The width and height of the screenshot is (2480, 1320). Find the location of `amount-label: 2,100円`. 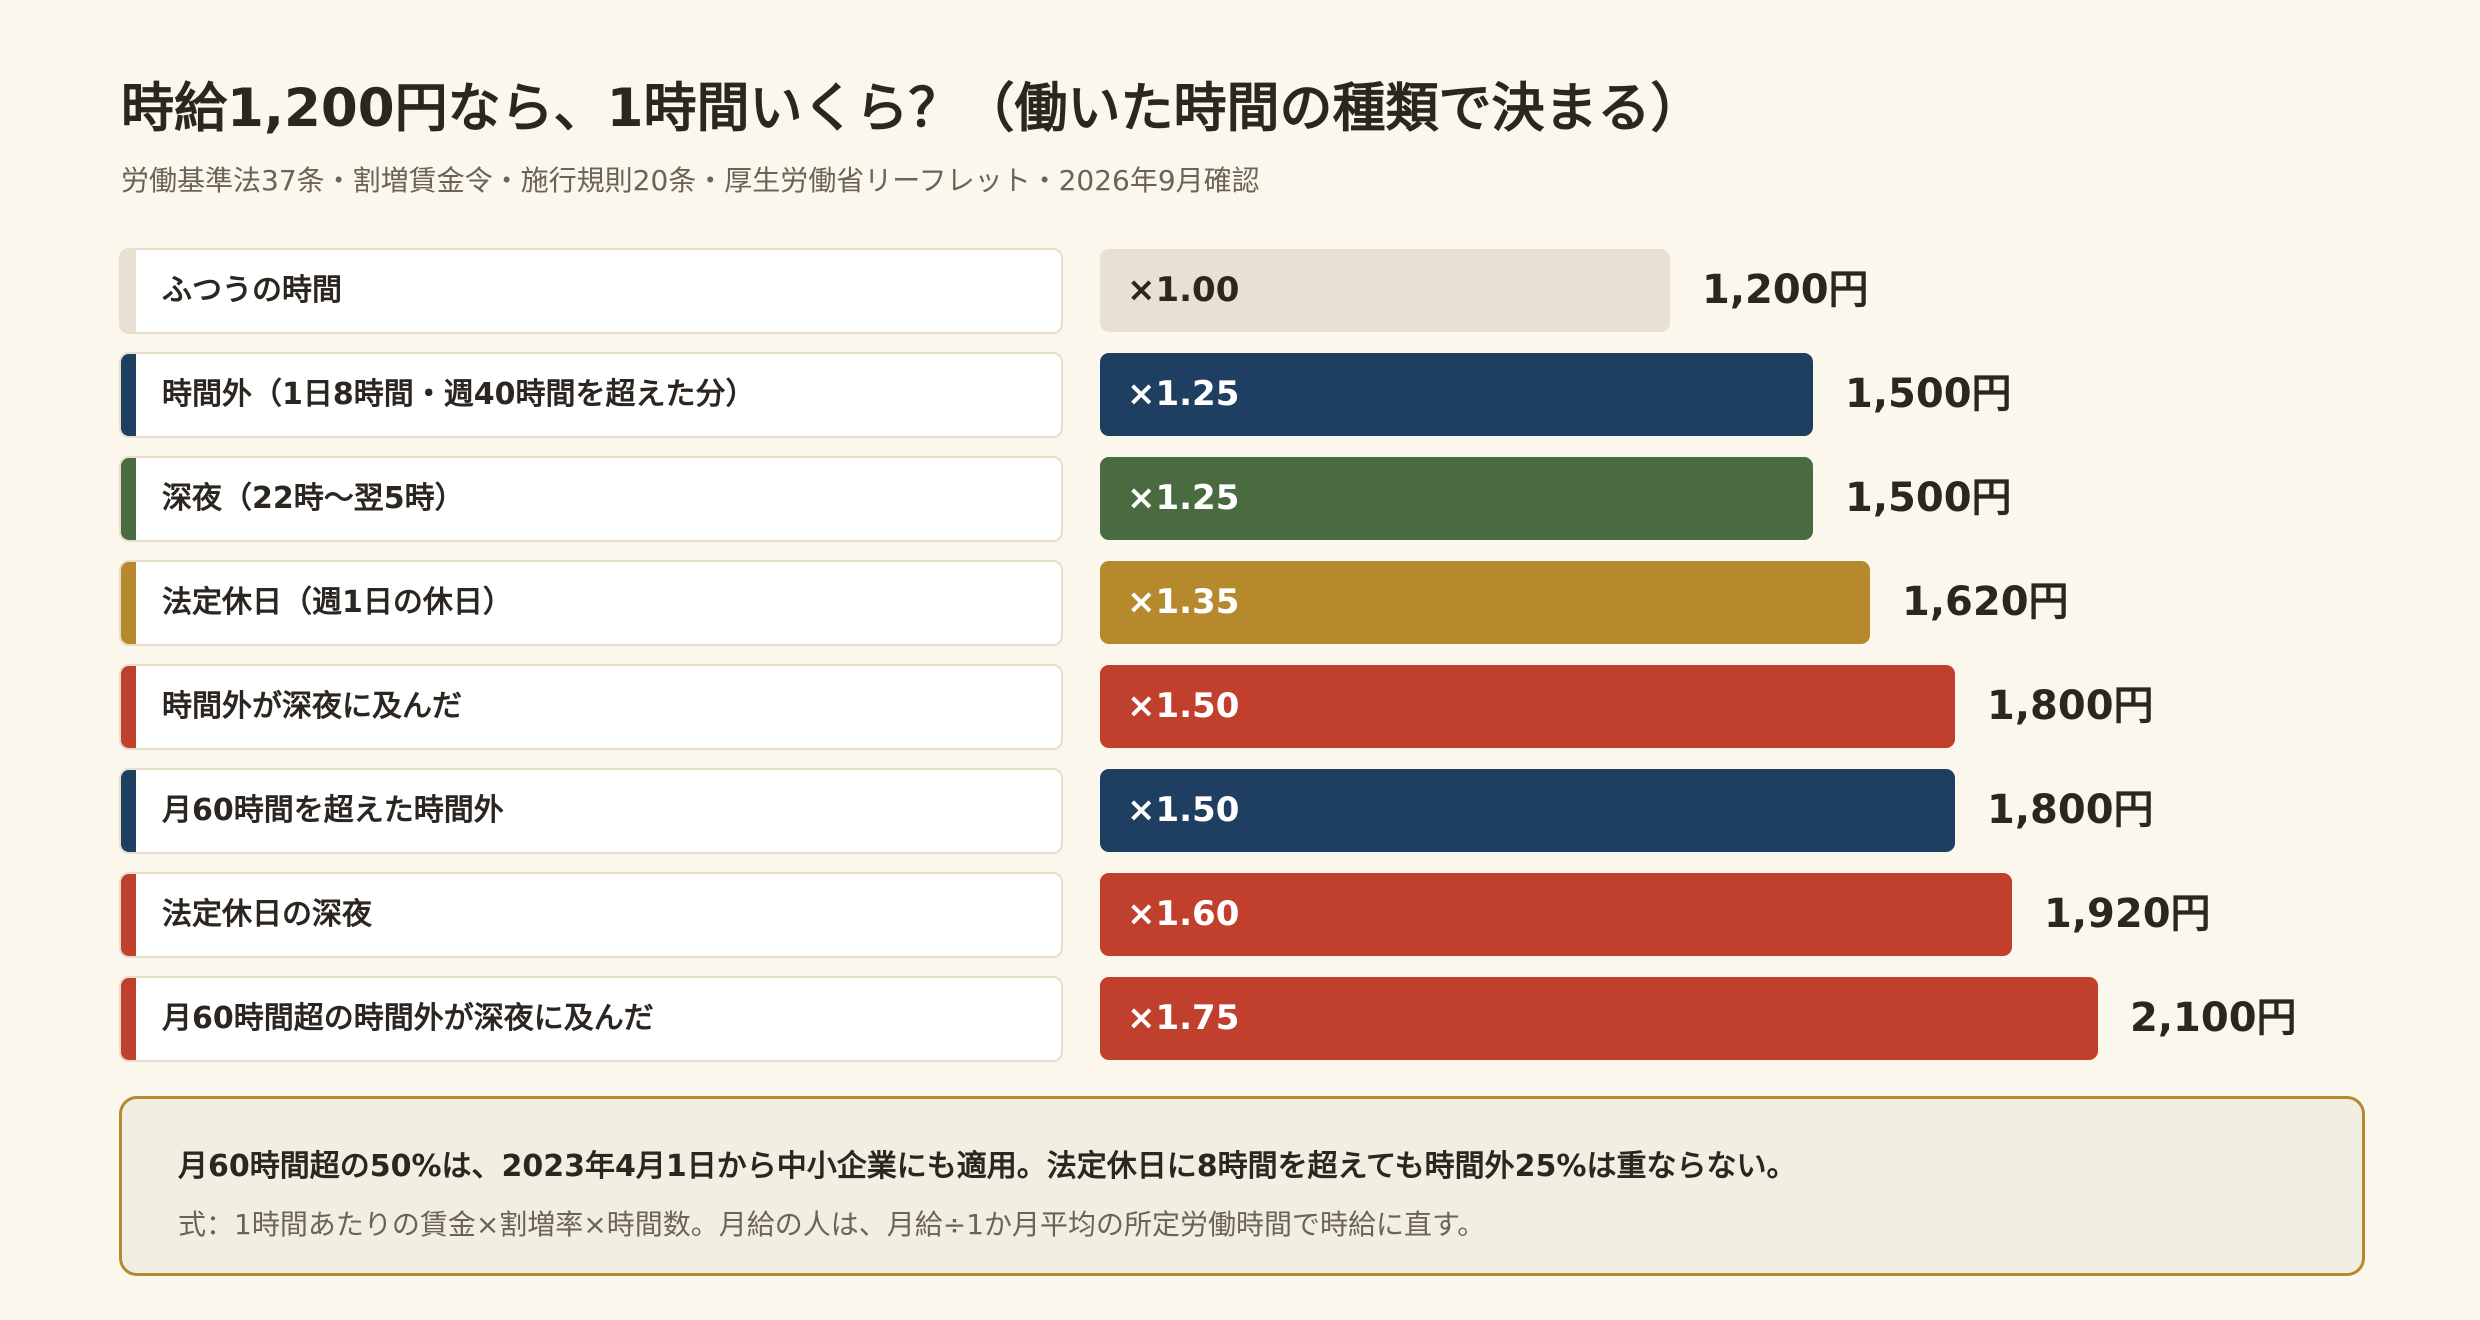

amount-label: 2,100円 is located at coordinates (2213, 1018).